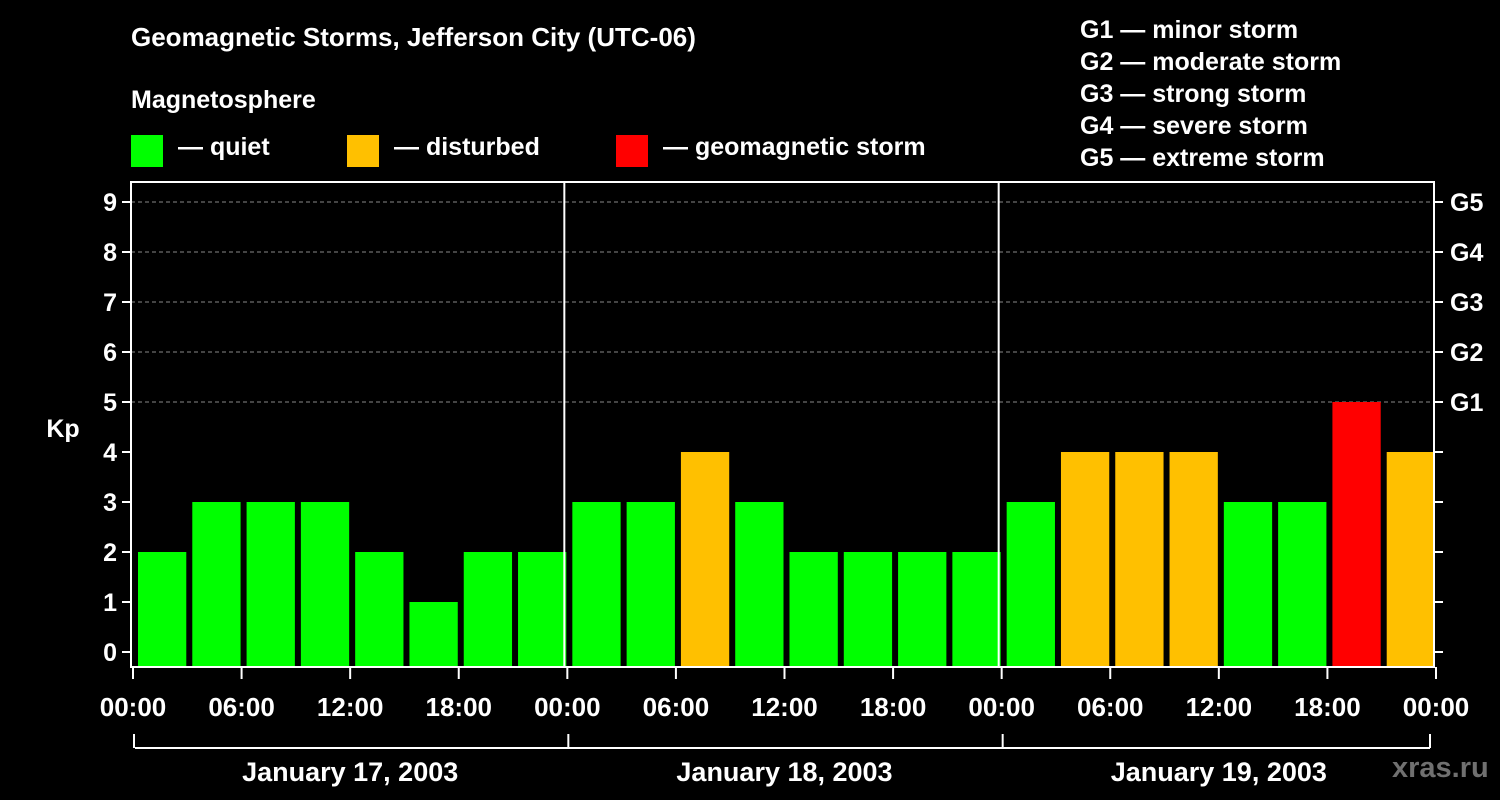  I want to click on day-label: January 19, 2003, so click(1219, 772).